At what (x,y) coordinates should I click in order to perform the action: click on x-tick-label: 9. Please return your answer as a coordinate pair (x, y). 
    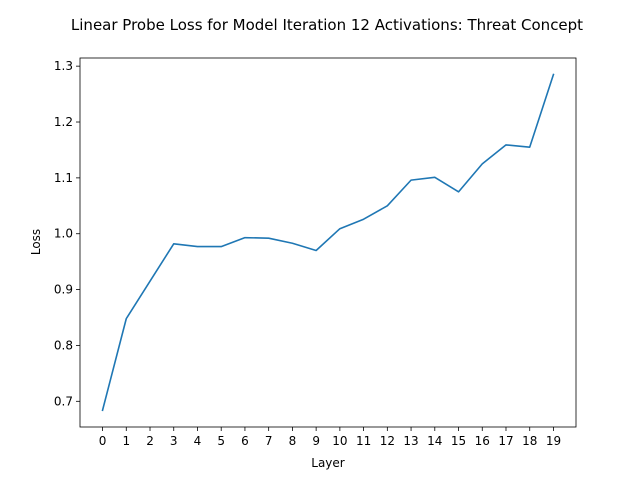
    Looking at the image, I should click on (316, 441).